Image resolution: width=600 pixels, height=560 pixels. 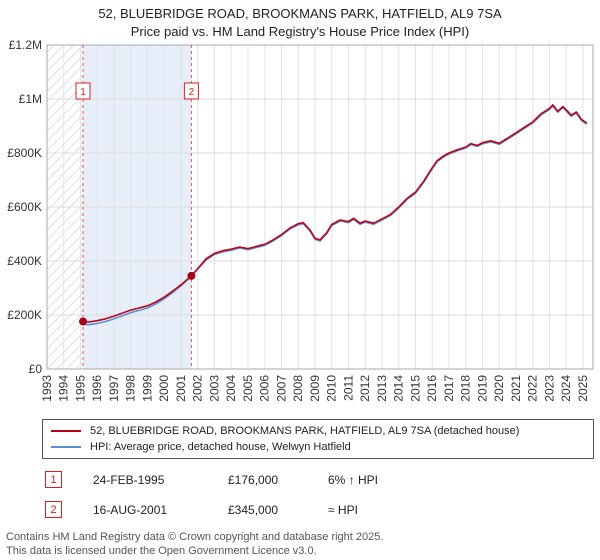 What do you see at coordinates (192, 92) in the screenshot?
I see `svg-text: 2` at bounding box center [192, 92].